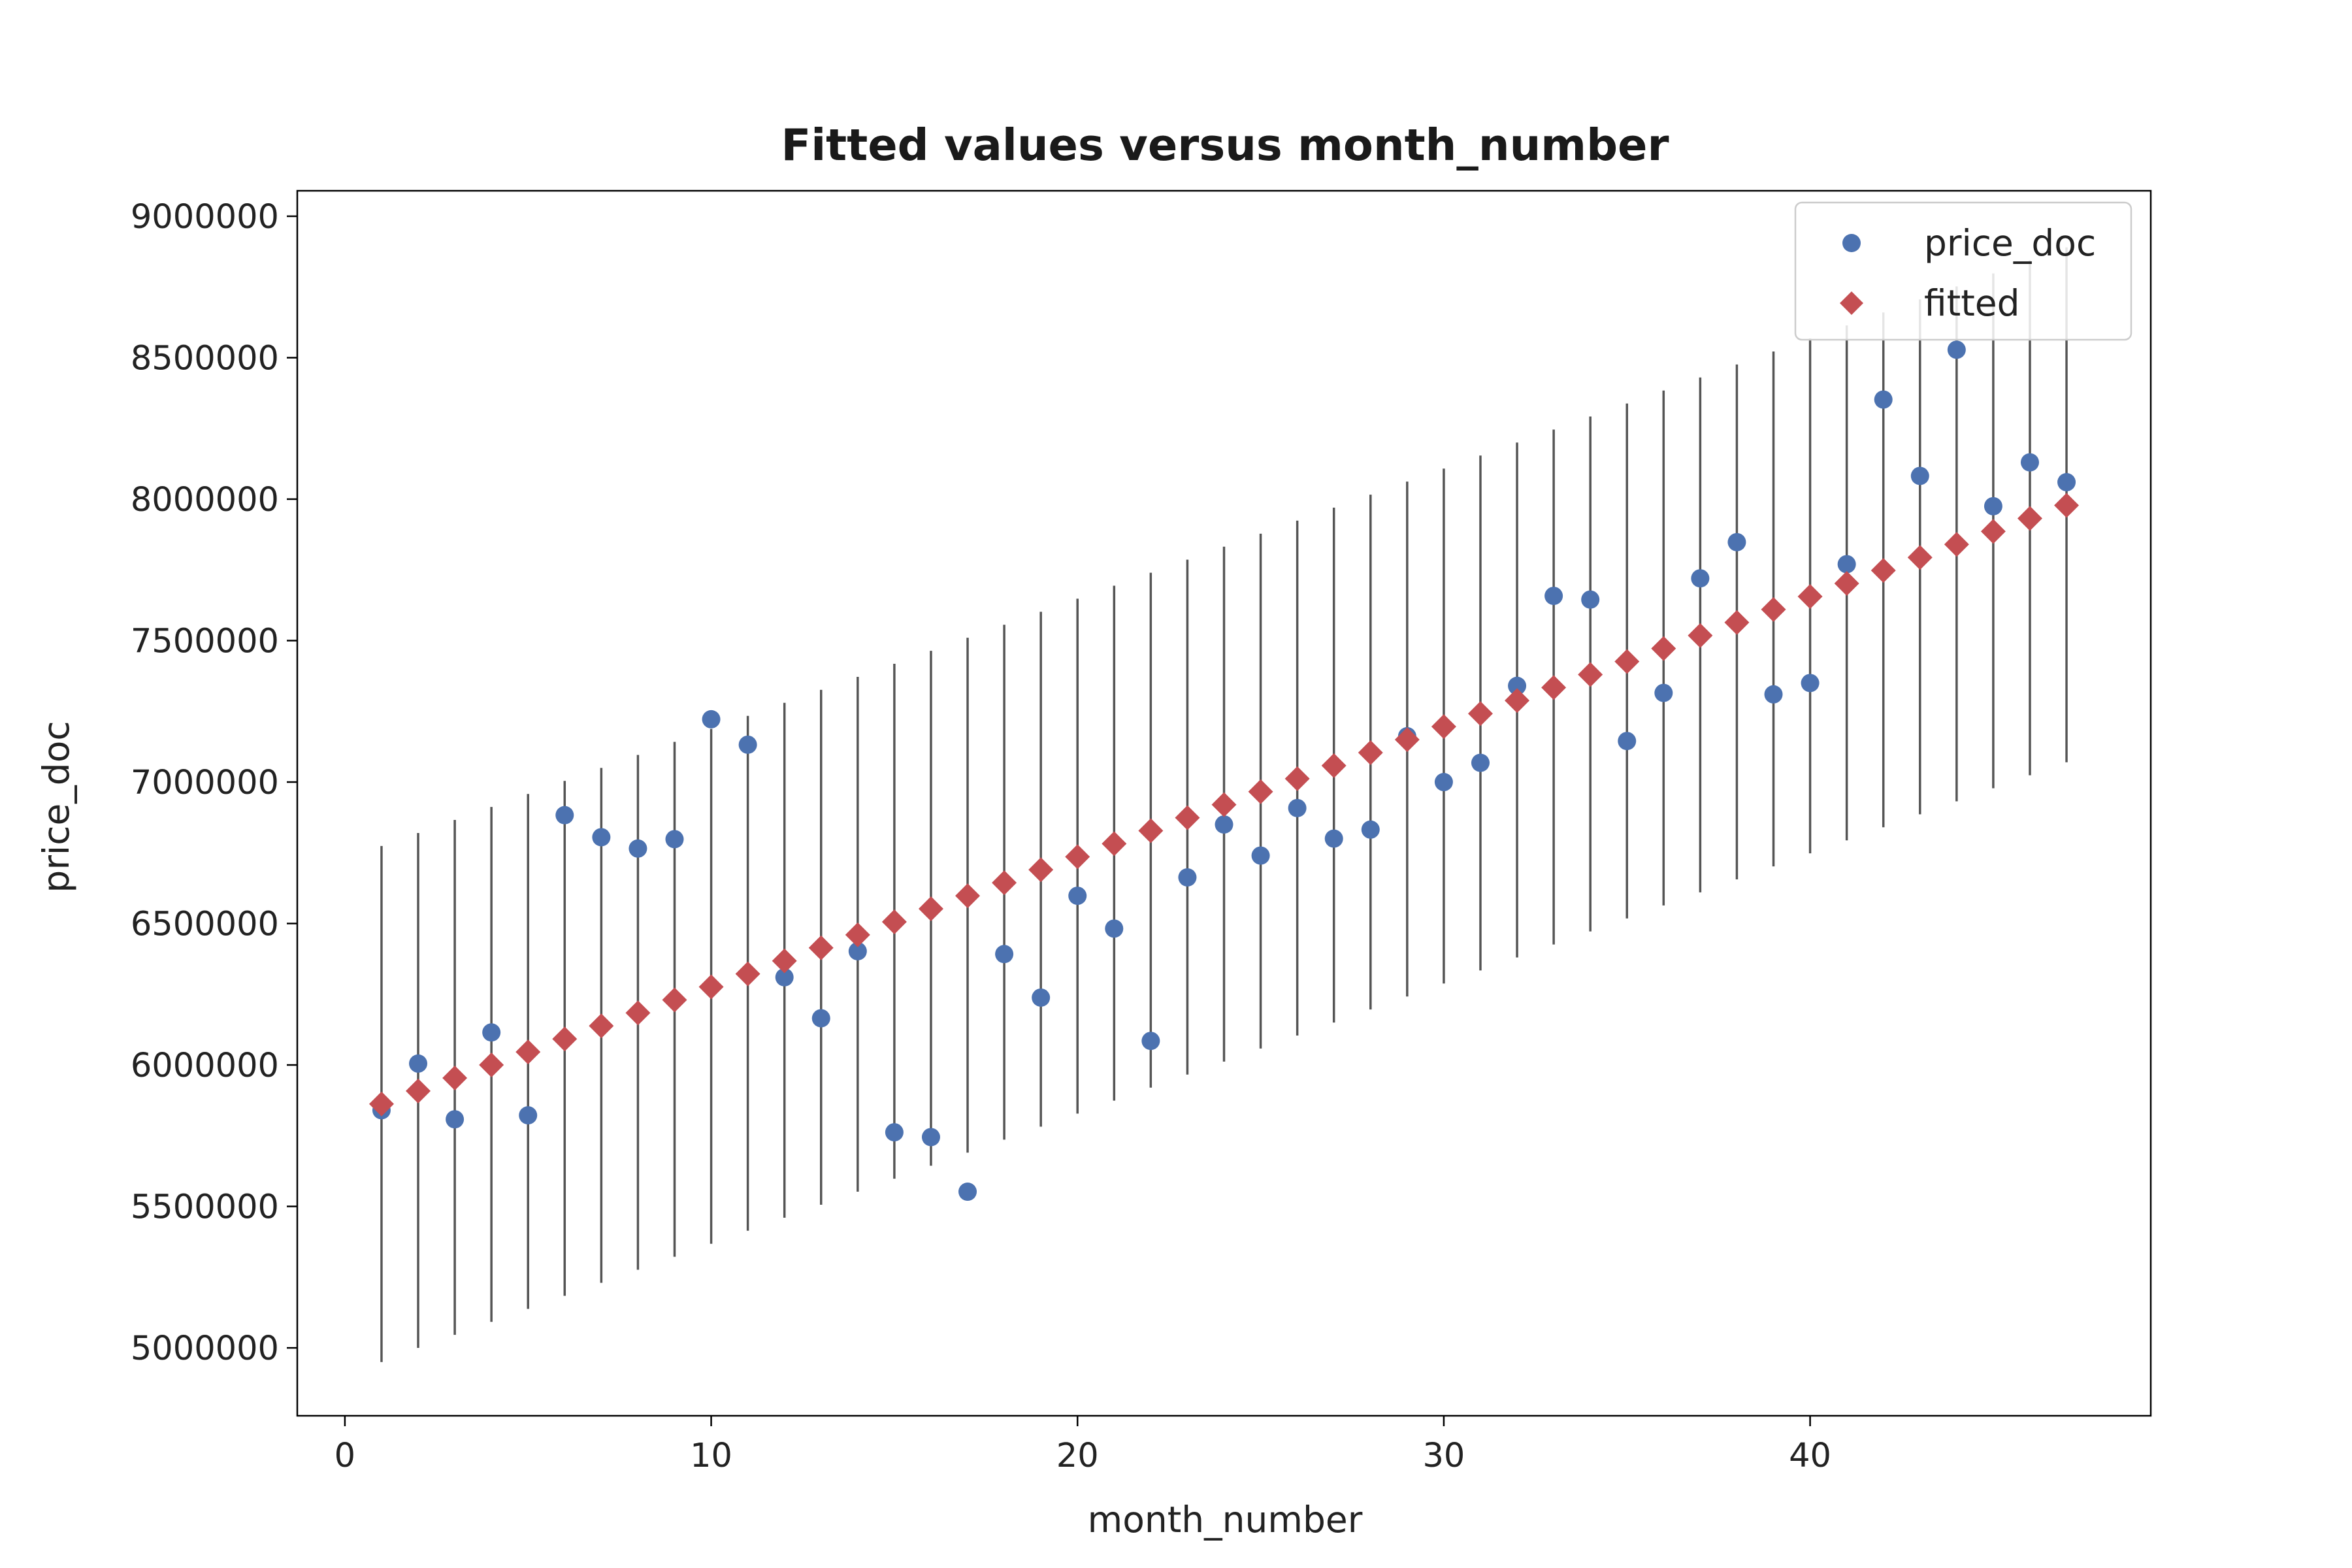  What do you see at coordinates (1225, 145) in the screenshot?
I see `chart-title: Fitted values versus month_number` at bounding box center [1225, 145].